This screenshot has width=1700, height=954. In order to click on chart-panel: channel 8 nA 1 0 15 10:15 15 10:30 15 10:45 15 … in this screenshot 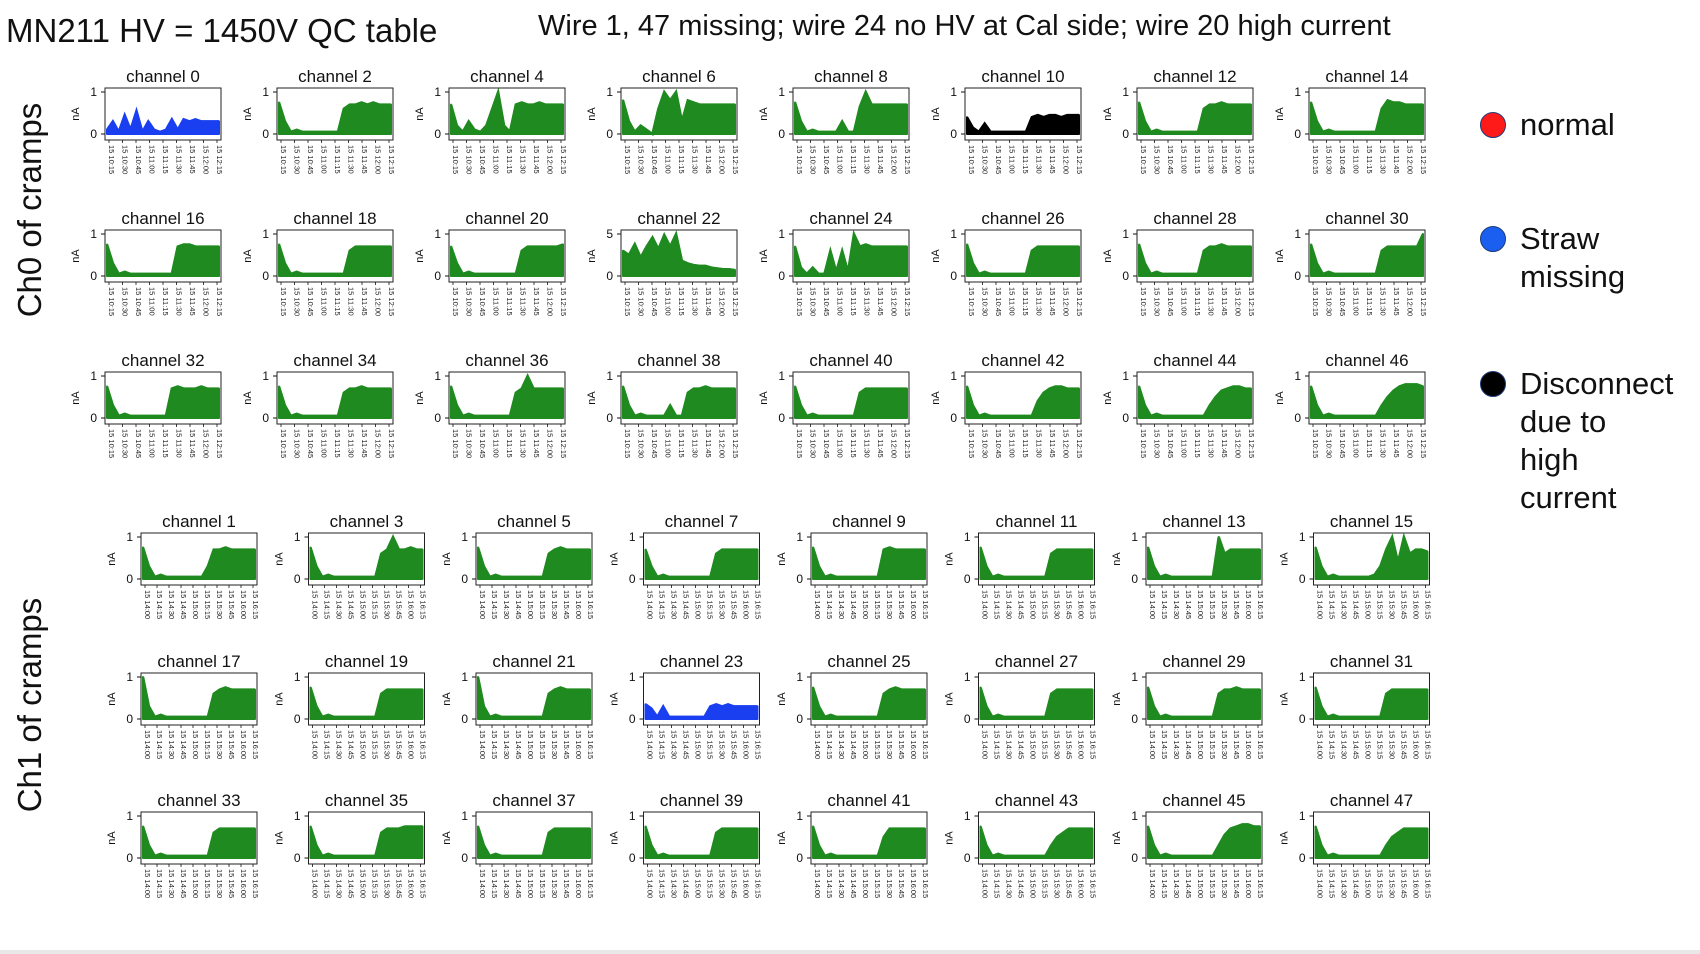, I will do `click(835, 120)`.